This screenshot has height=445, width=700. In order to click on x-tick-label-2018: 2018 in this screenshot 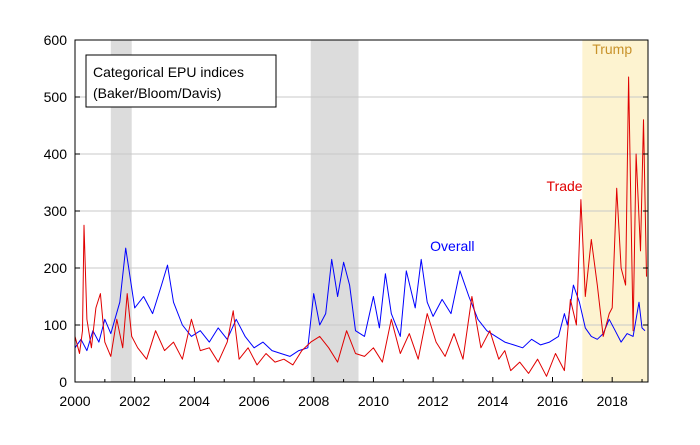, I will do `click(612, 401)`.